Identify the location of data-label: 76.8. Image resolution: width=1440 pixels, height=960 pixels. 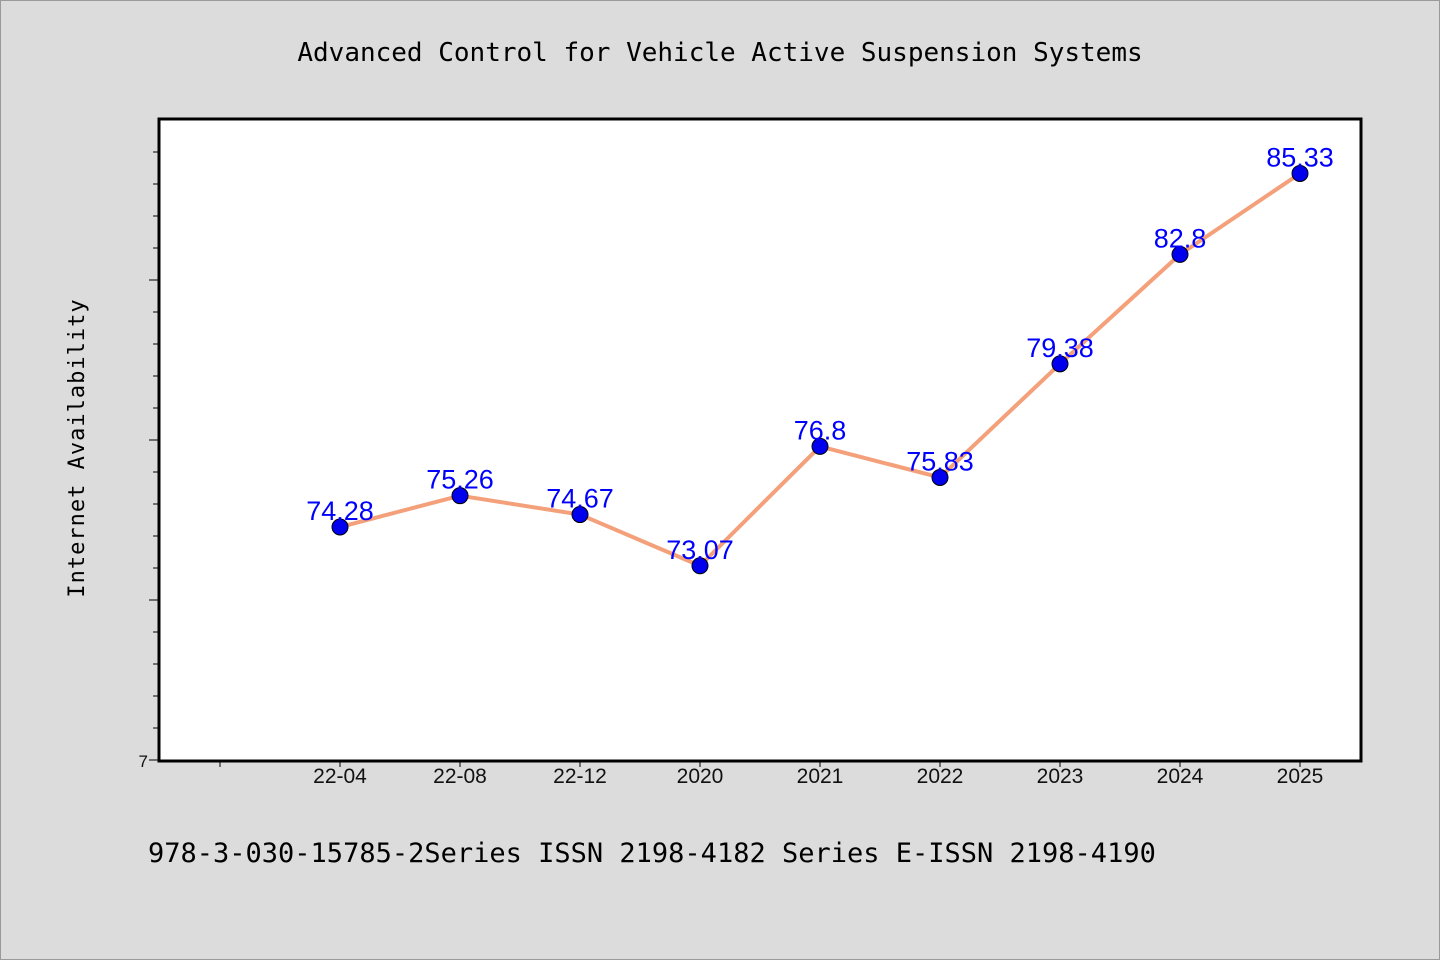
(820, 430).